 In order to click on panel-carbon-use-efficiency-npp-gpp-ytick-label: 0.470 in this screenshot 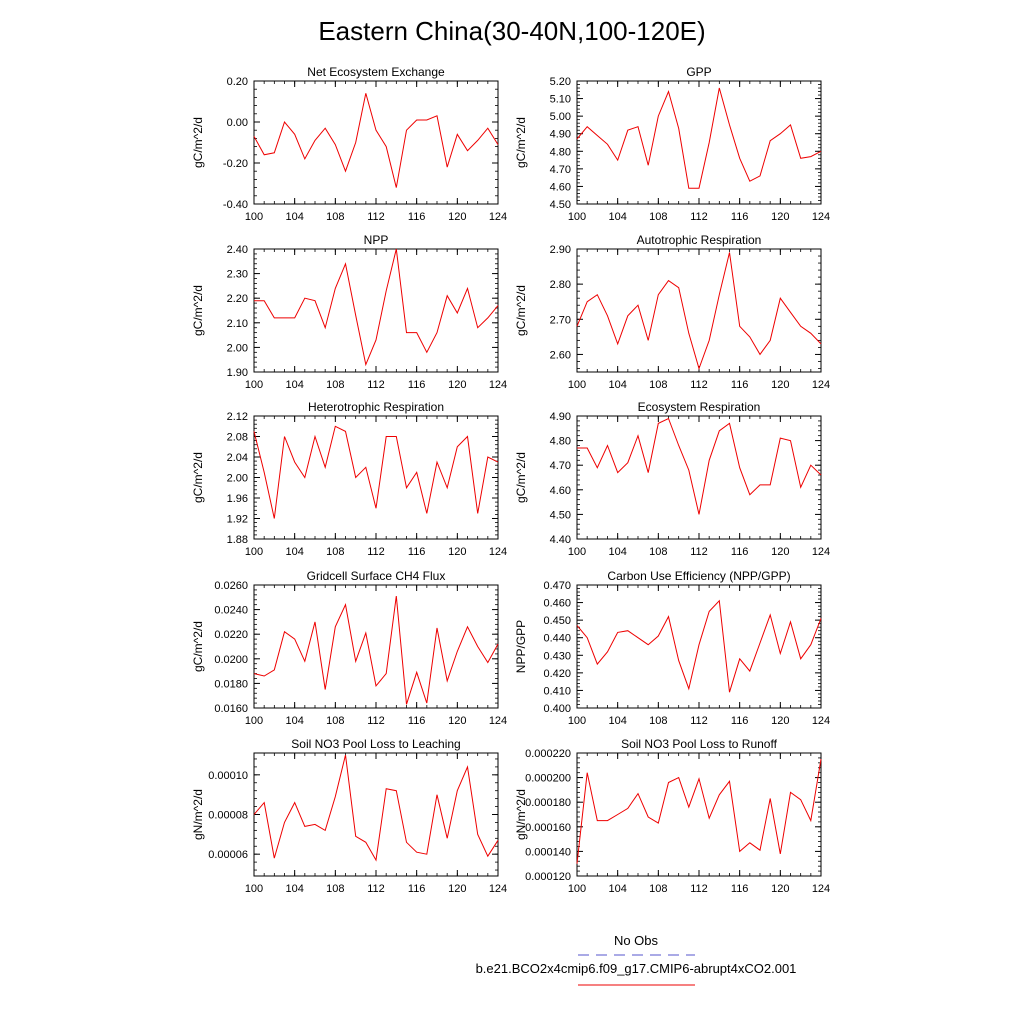, I will do `click(557, 586)`.